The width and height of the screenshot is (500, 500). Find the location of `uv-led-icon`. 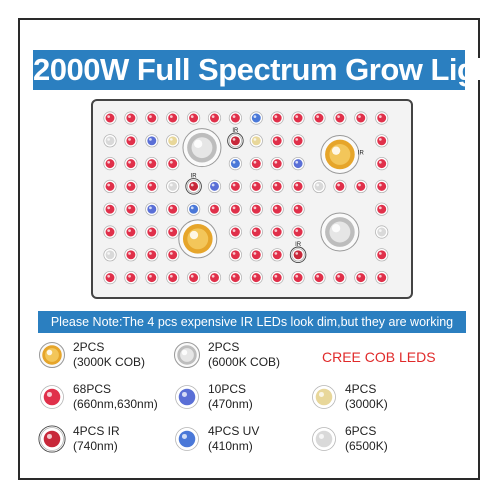

uv-led-icon is located at coordinates (187, 439).